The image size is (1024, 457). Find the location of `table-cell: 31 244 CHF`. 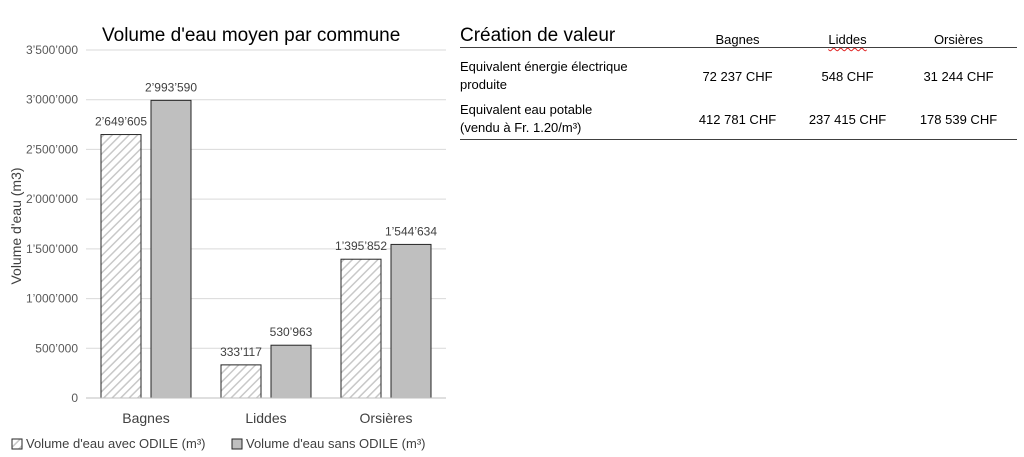

table-cell: 31 244 CHF is located at coordinates (958, 76).